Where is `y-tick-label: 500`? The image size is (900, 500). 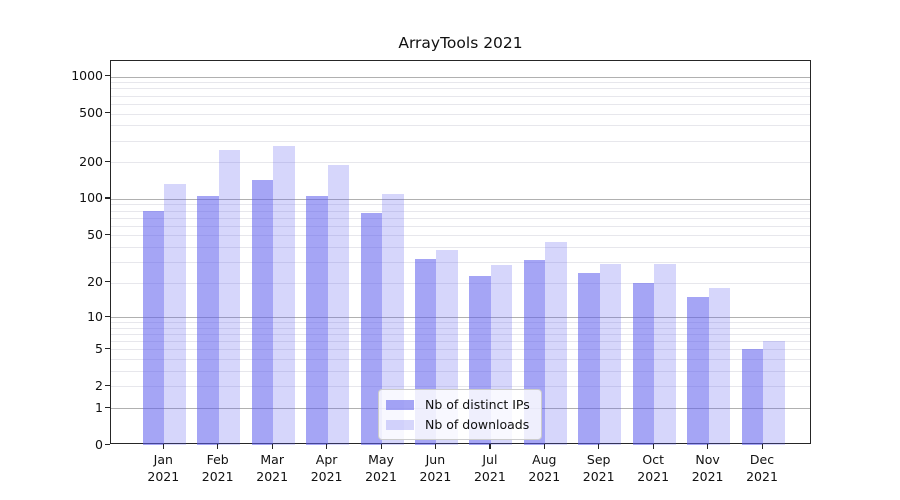 y-tick-label: 500 is located at coordinates (91, 112).